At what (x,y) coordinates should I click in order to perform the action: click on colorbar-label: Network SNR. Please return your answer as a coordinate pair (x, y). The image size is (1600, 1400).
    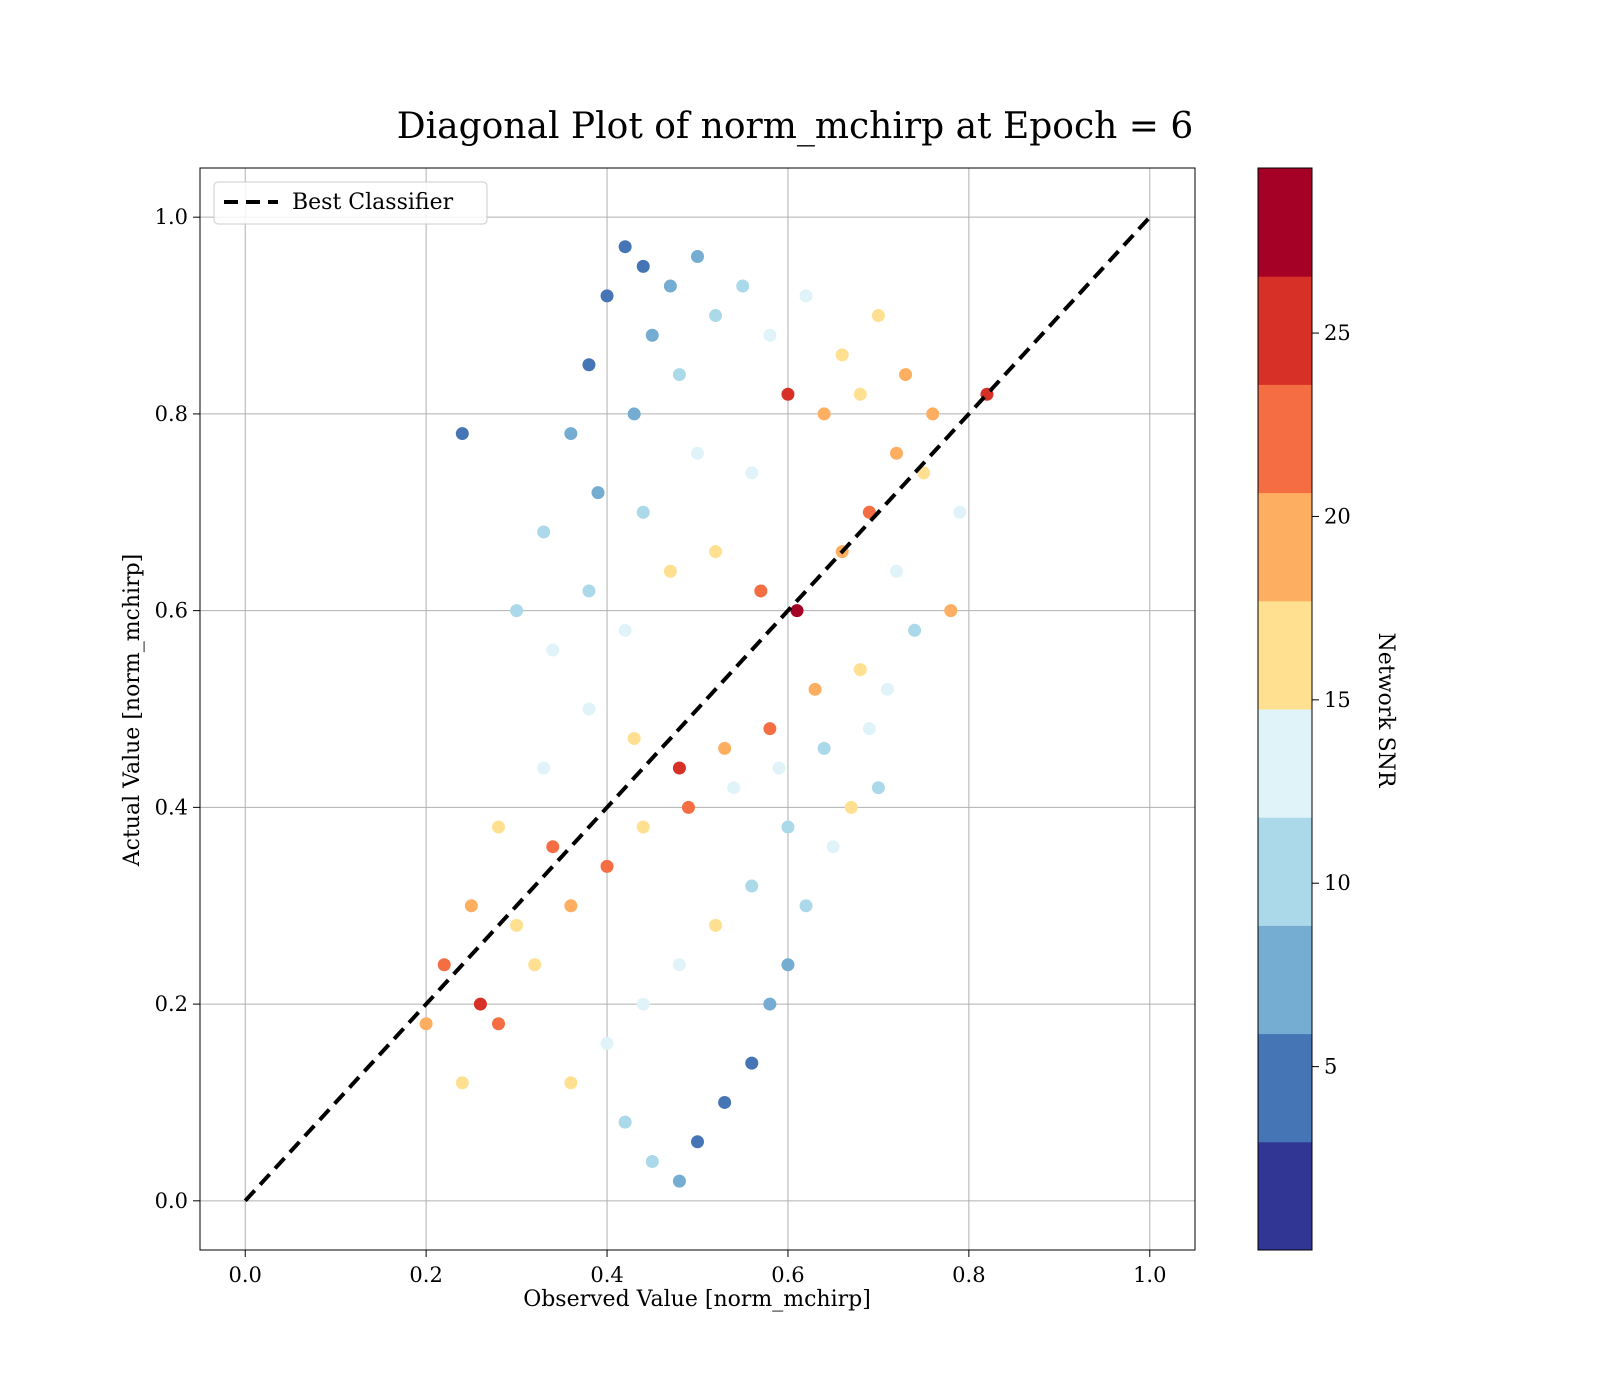
    Looking at the image, I should click on (1385, 711).